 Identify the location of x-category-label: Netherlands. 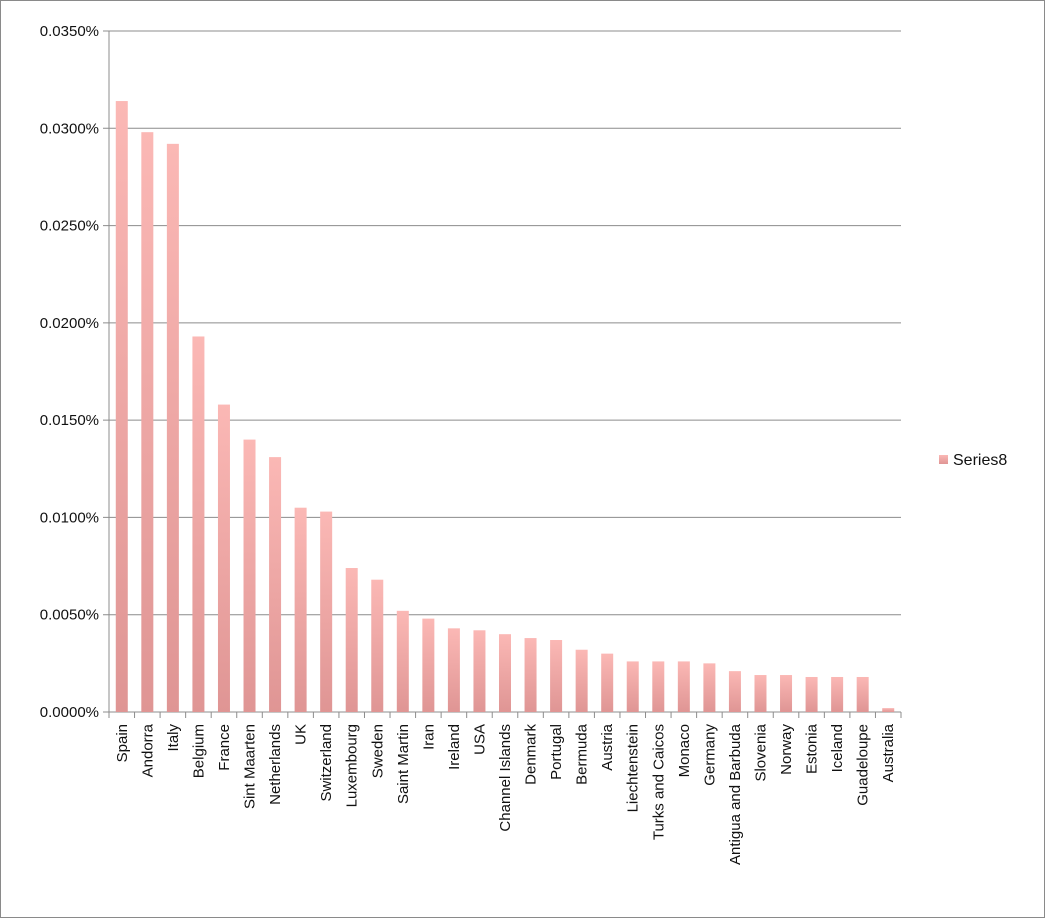
(275, 764).